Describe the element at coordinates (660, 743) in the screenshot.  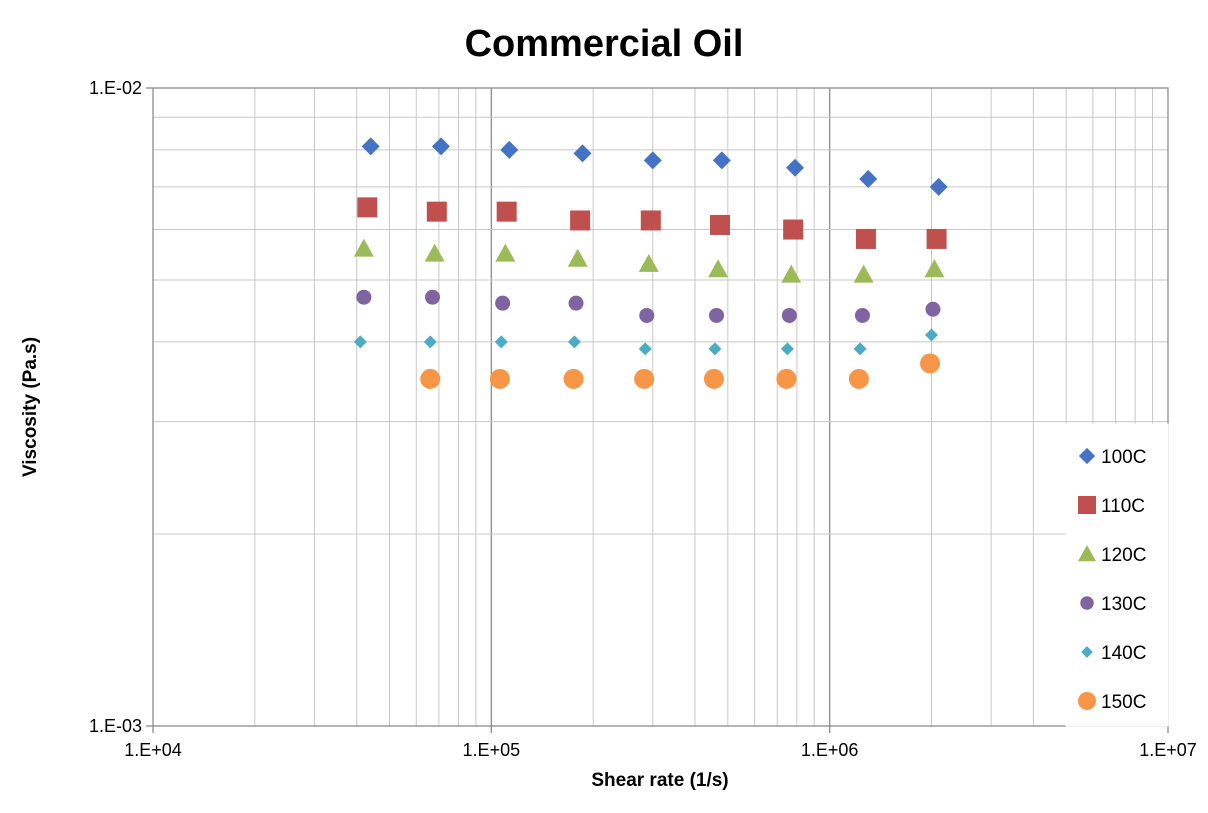
I see `x-axis-ticks: 1.E+04 1.E+05 1.E+06 1.E+07` at that location.